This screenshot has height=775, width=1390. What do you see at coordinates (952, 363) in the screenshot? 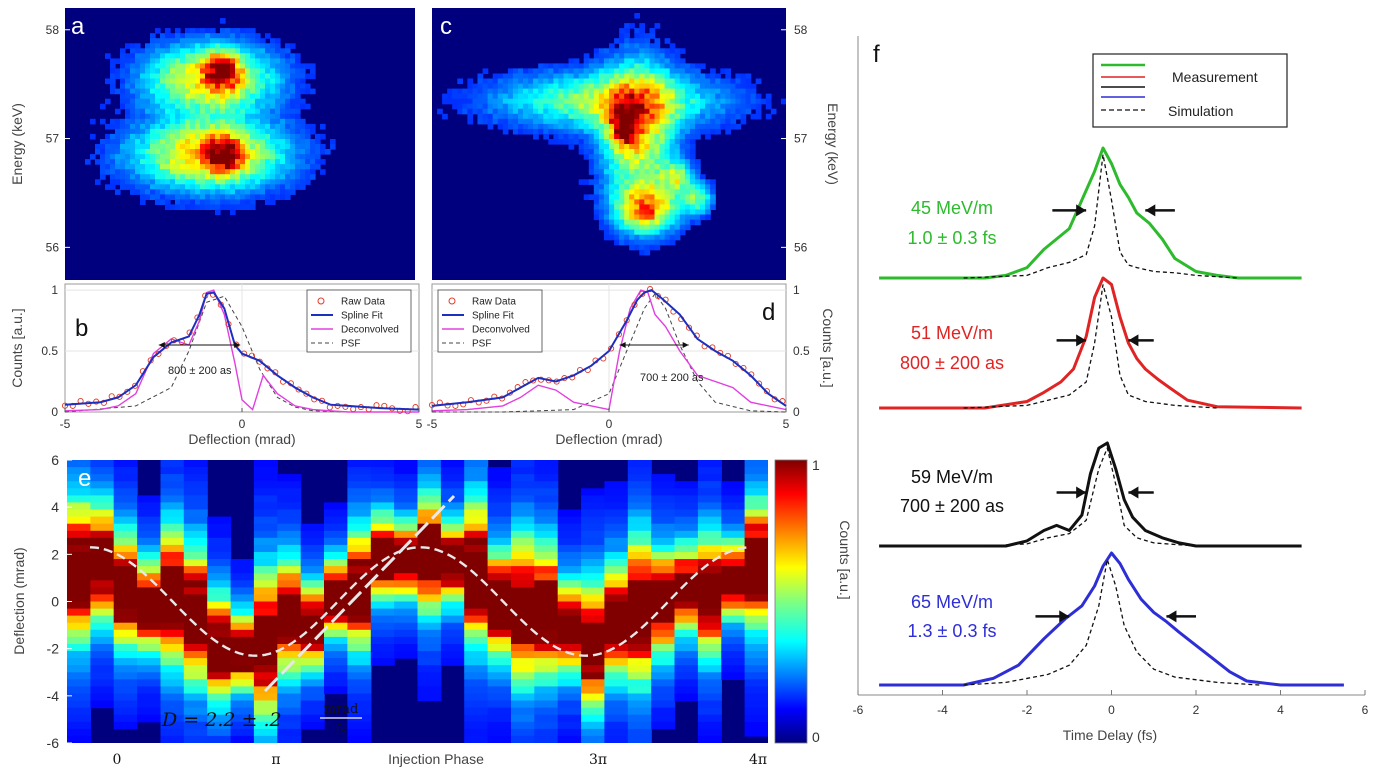
I see `trace-duration-label: 800 ± 200 as` at bounding box center [952, 363].